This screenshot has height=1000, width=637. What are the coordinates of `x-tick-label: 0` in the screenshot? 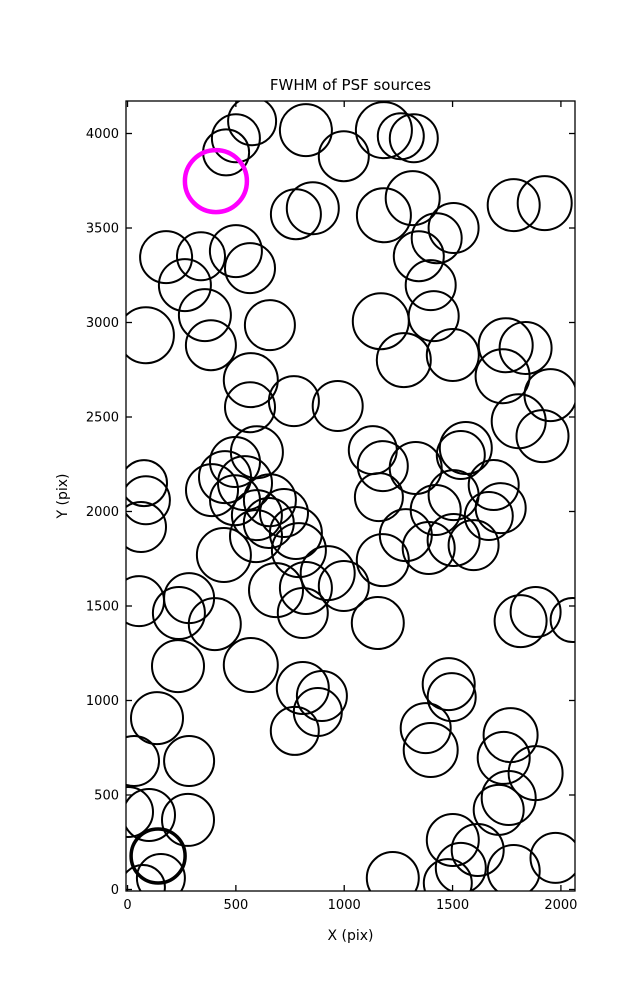 It's located at (127, 905).